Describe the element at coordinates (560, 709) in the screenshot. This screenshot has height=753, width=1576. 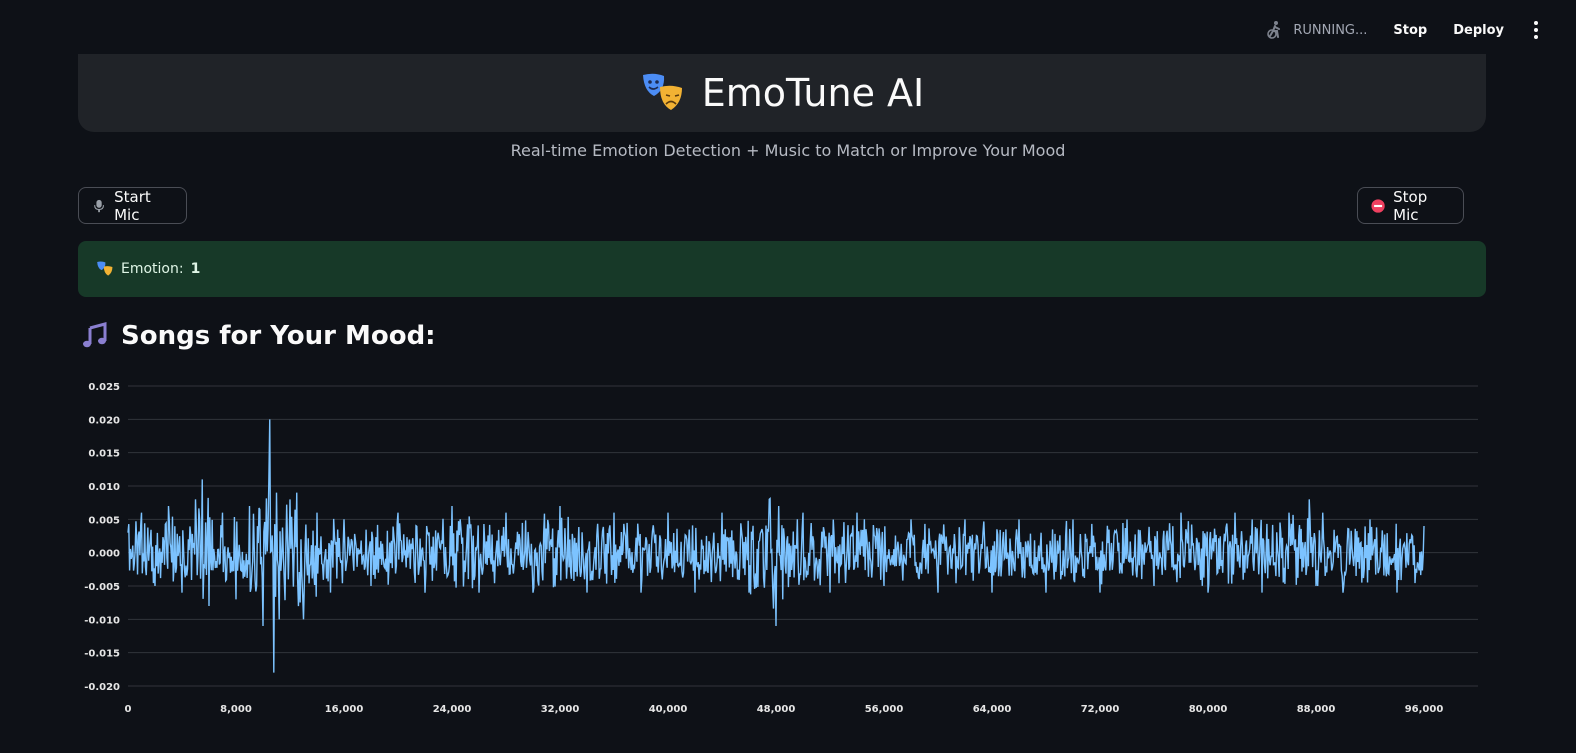
I see `x-tick-label: 32,000` at that location.